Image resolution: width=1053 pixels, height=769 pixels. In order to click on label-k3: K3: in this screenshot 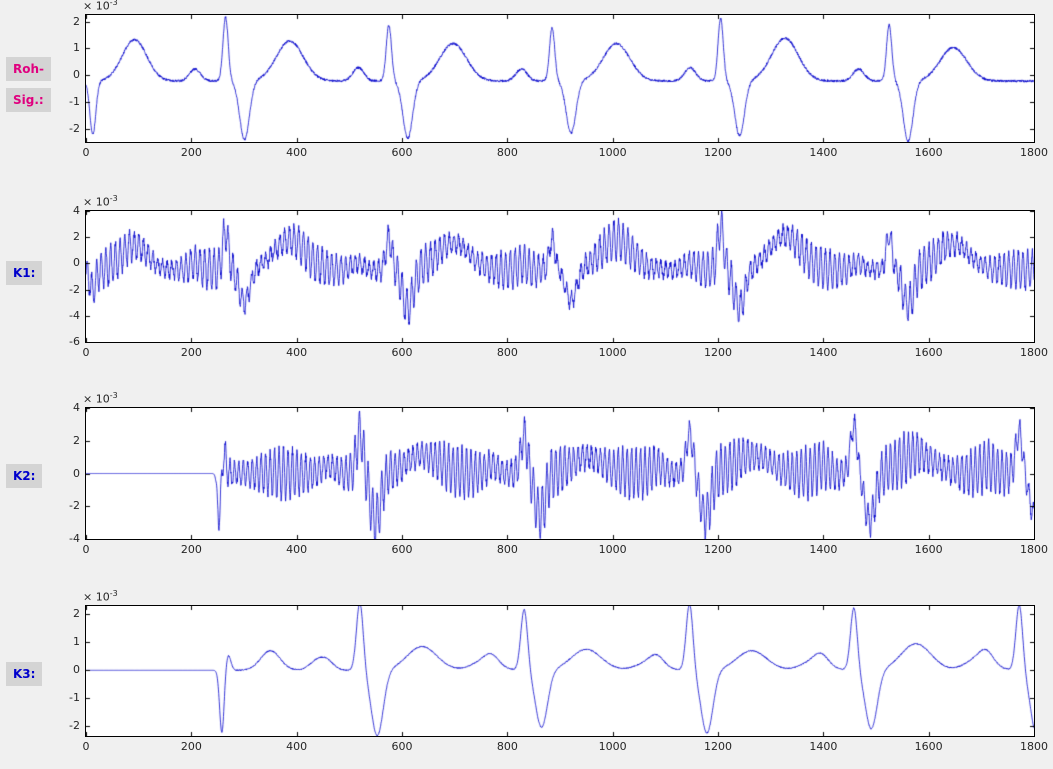, I will do `click(24, 674)`.